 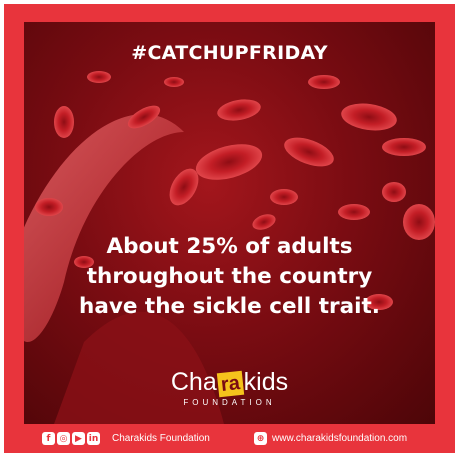 I want to click on facebook-icon: f, so click(x=48, y=438).